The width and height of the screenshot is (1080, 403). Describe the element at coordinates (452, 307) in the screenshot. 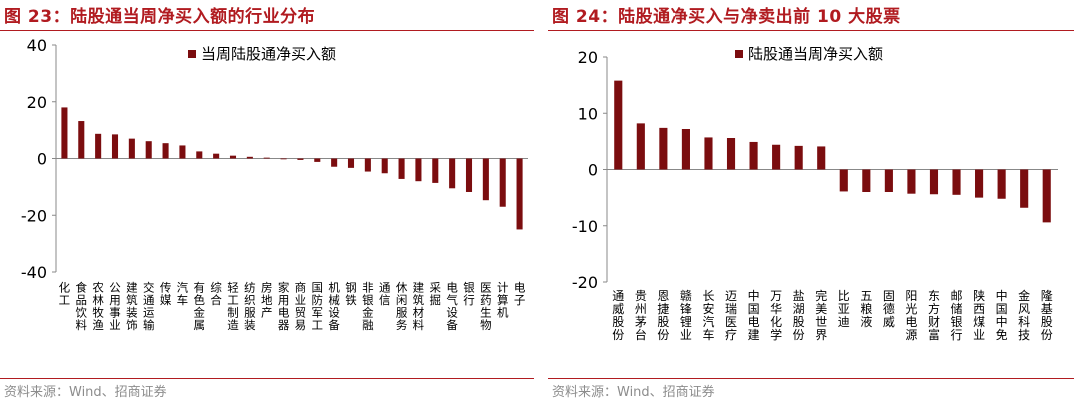

I see `x-tick-label: 电气设备` at that location.